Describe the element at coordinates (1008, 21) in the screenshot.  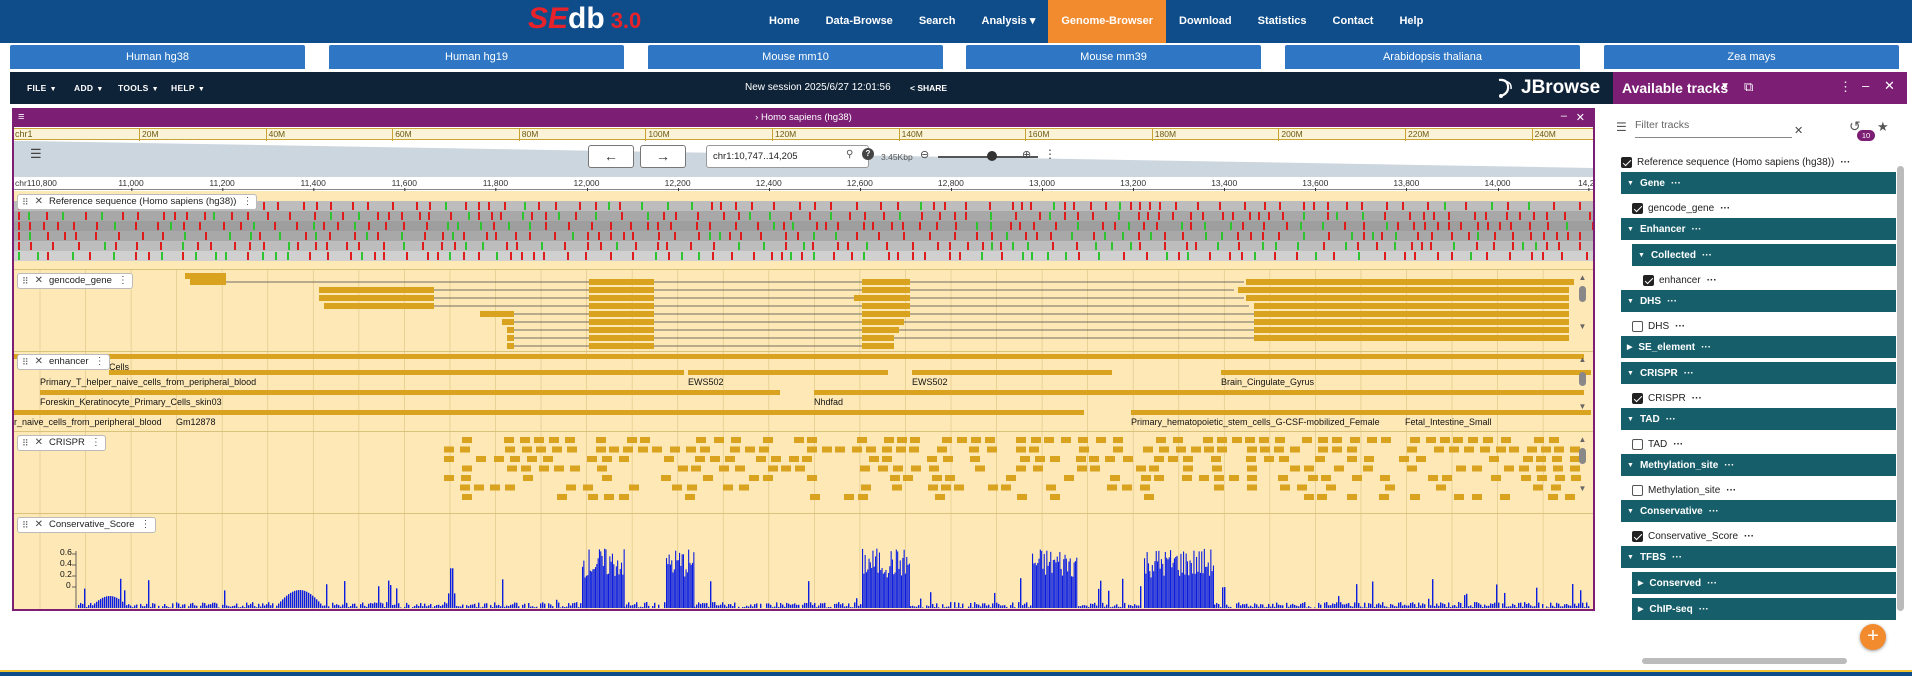
I see `nav-analysis: Analysis ▾` at that location.